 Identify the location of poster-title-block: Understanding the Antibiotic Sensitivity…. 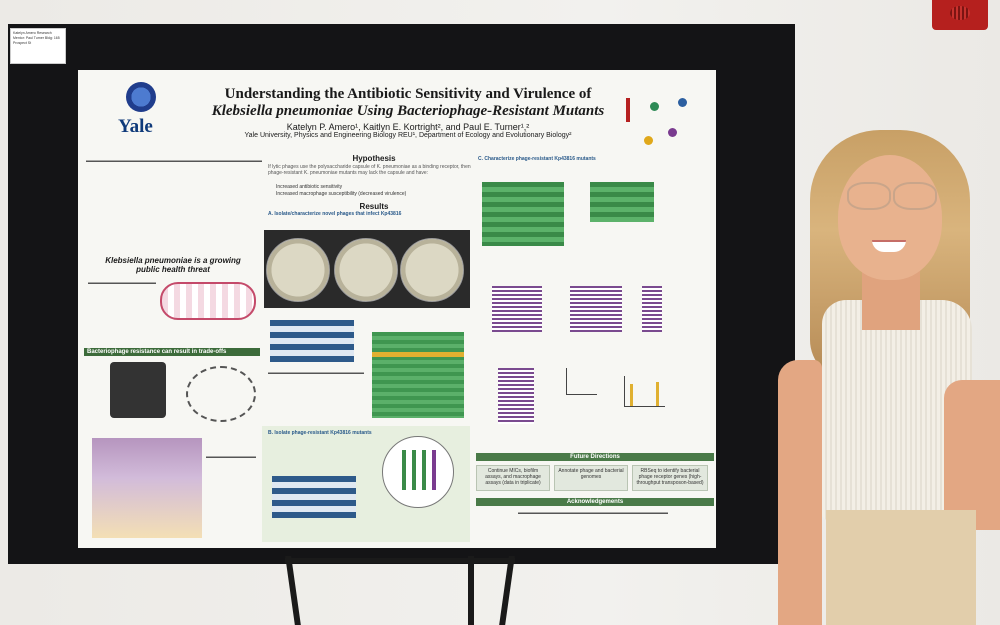
(408, 112).